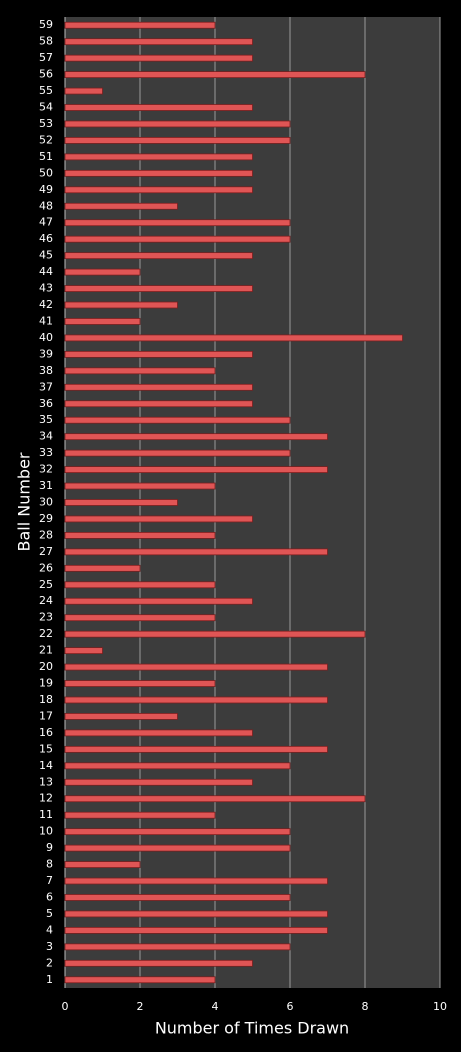 The height and width of the screenshot is (1052, 461). Describe the element at coordinates (46, 238) in the screenshot. I see `y-tick-label: 46` at that location.